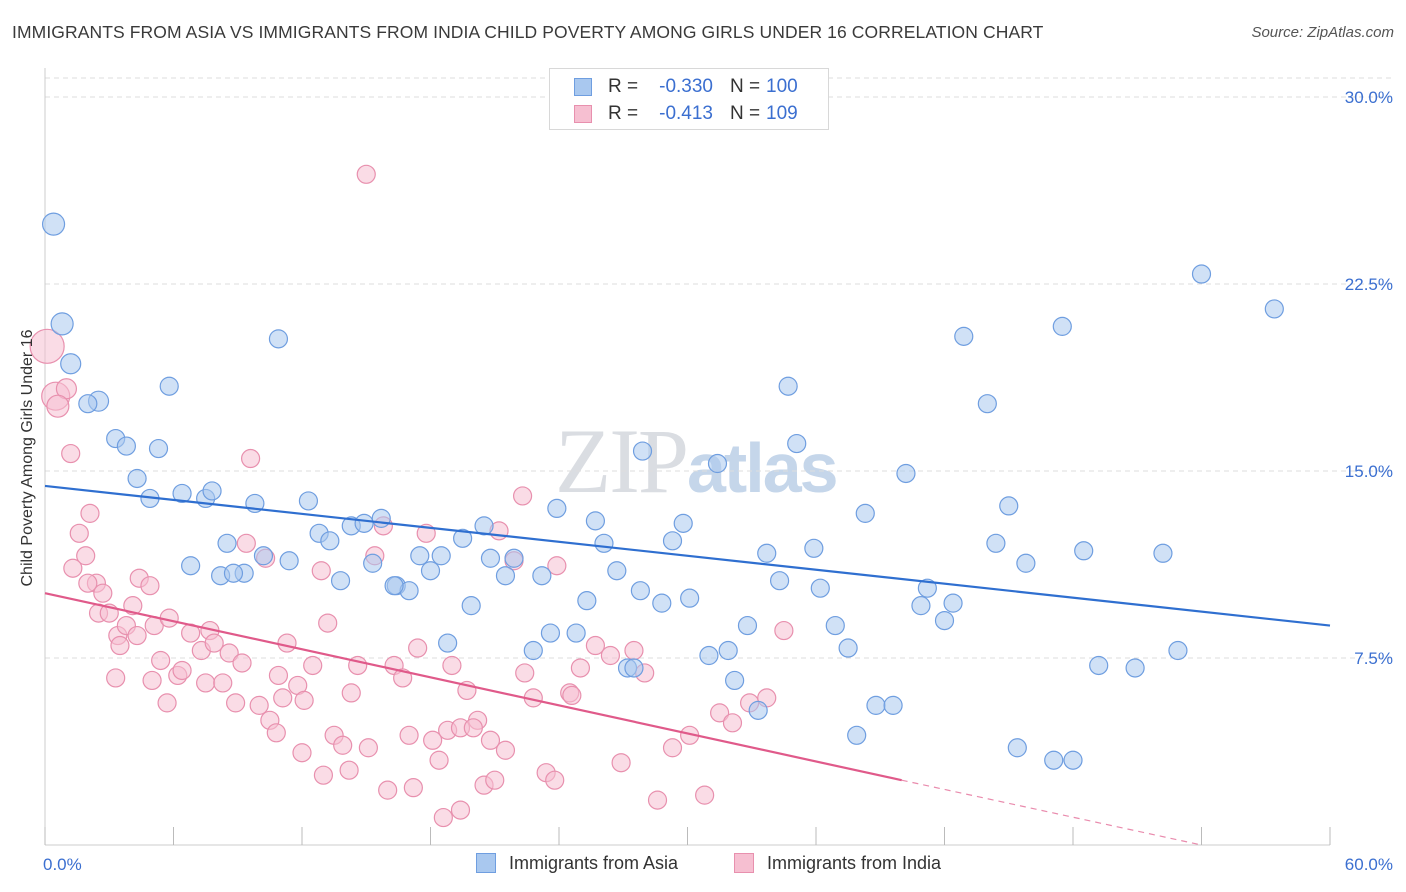 The width and height of the screenshot is (1406, 892). What do you see at coordinates (583, 87) in the screenshot?
I see `asia-swatch` at bounding box center [583, 87].